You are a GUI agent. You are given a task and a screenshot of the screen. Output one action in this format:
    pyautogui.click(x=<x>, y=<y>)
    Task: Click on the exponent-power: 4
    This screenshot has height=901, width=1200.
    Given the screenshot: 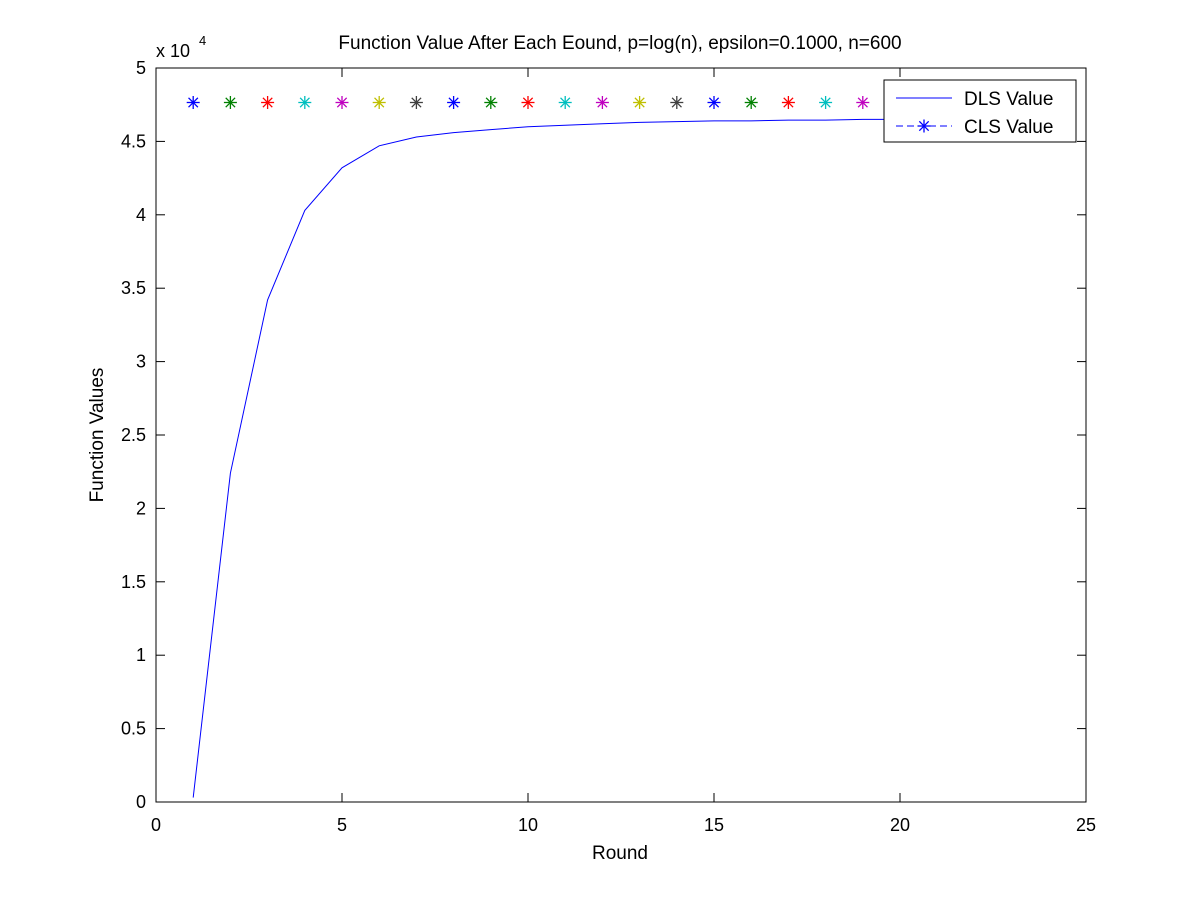 What is the action you would take?
    pyautogui.click(x=202, y=40)
    